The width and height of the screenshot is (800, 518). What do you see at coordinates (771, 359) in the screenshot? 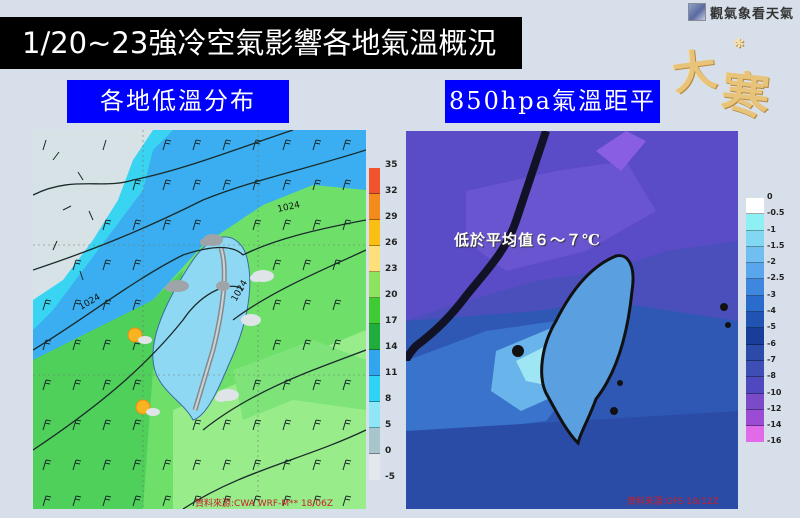
I see `legend-label: -7` at bounding box center [771, 359].